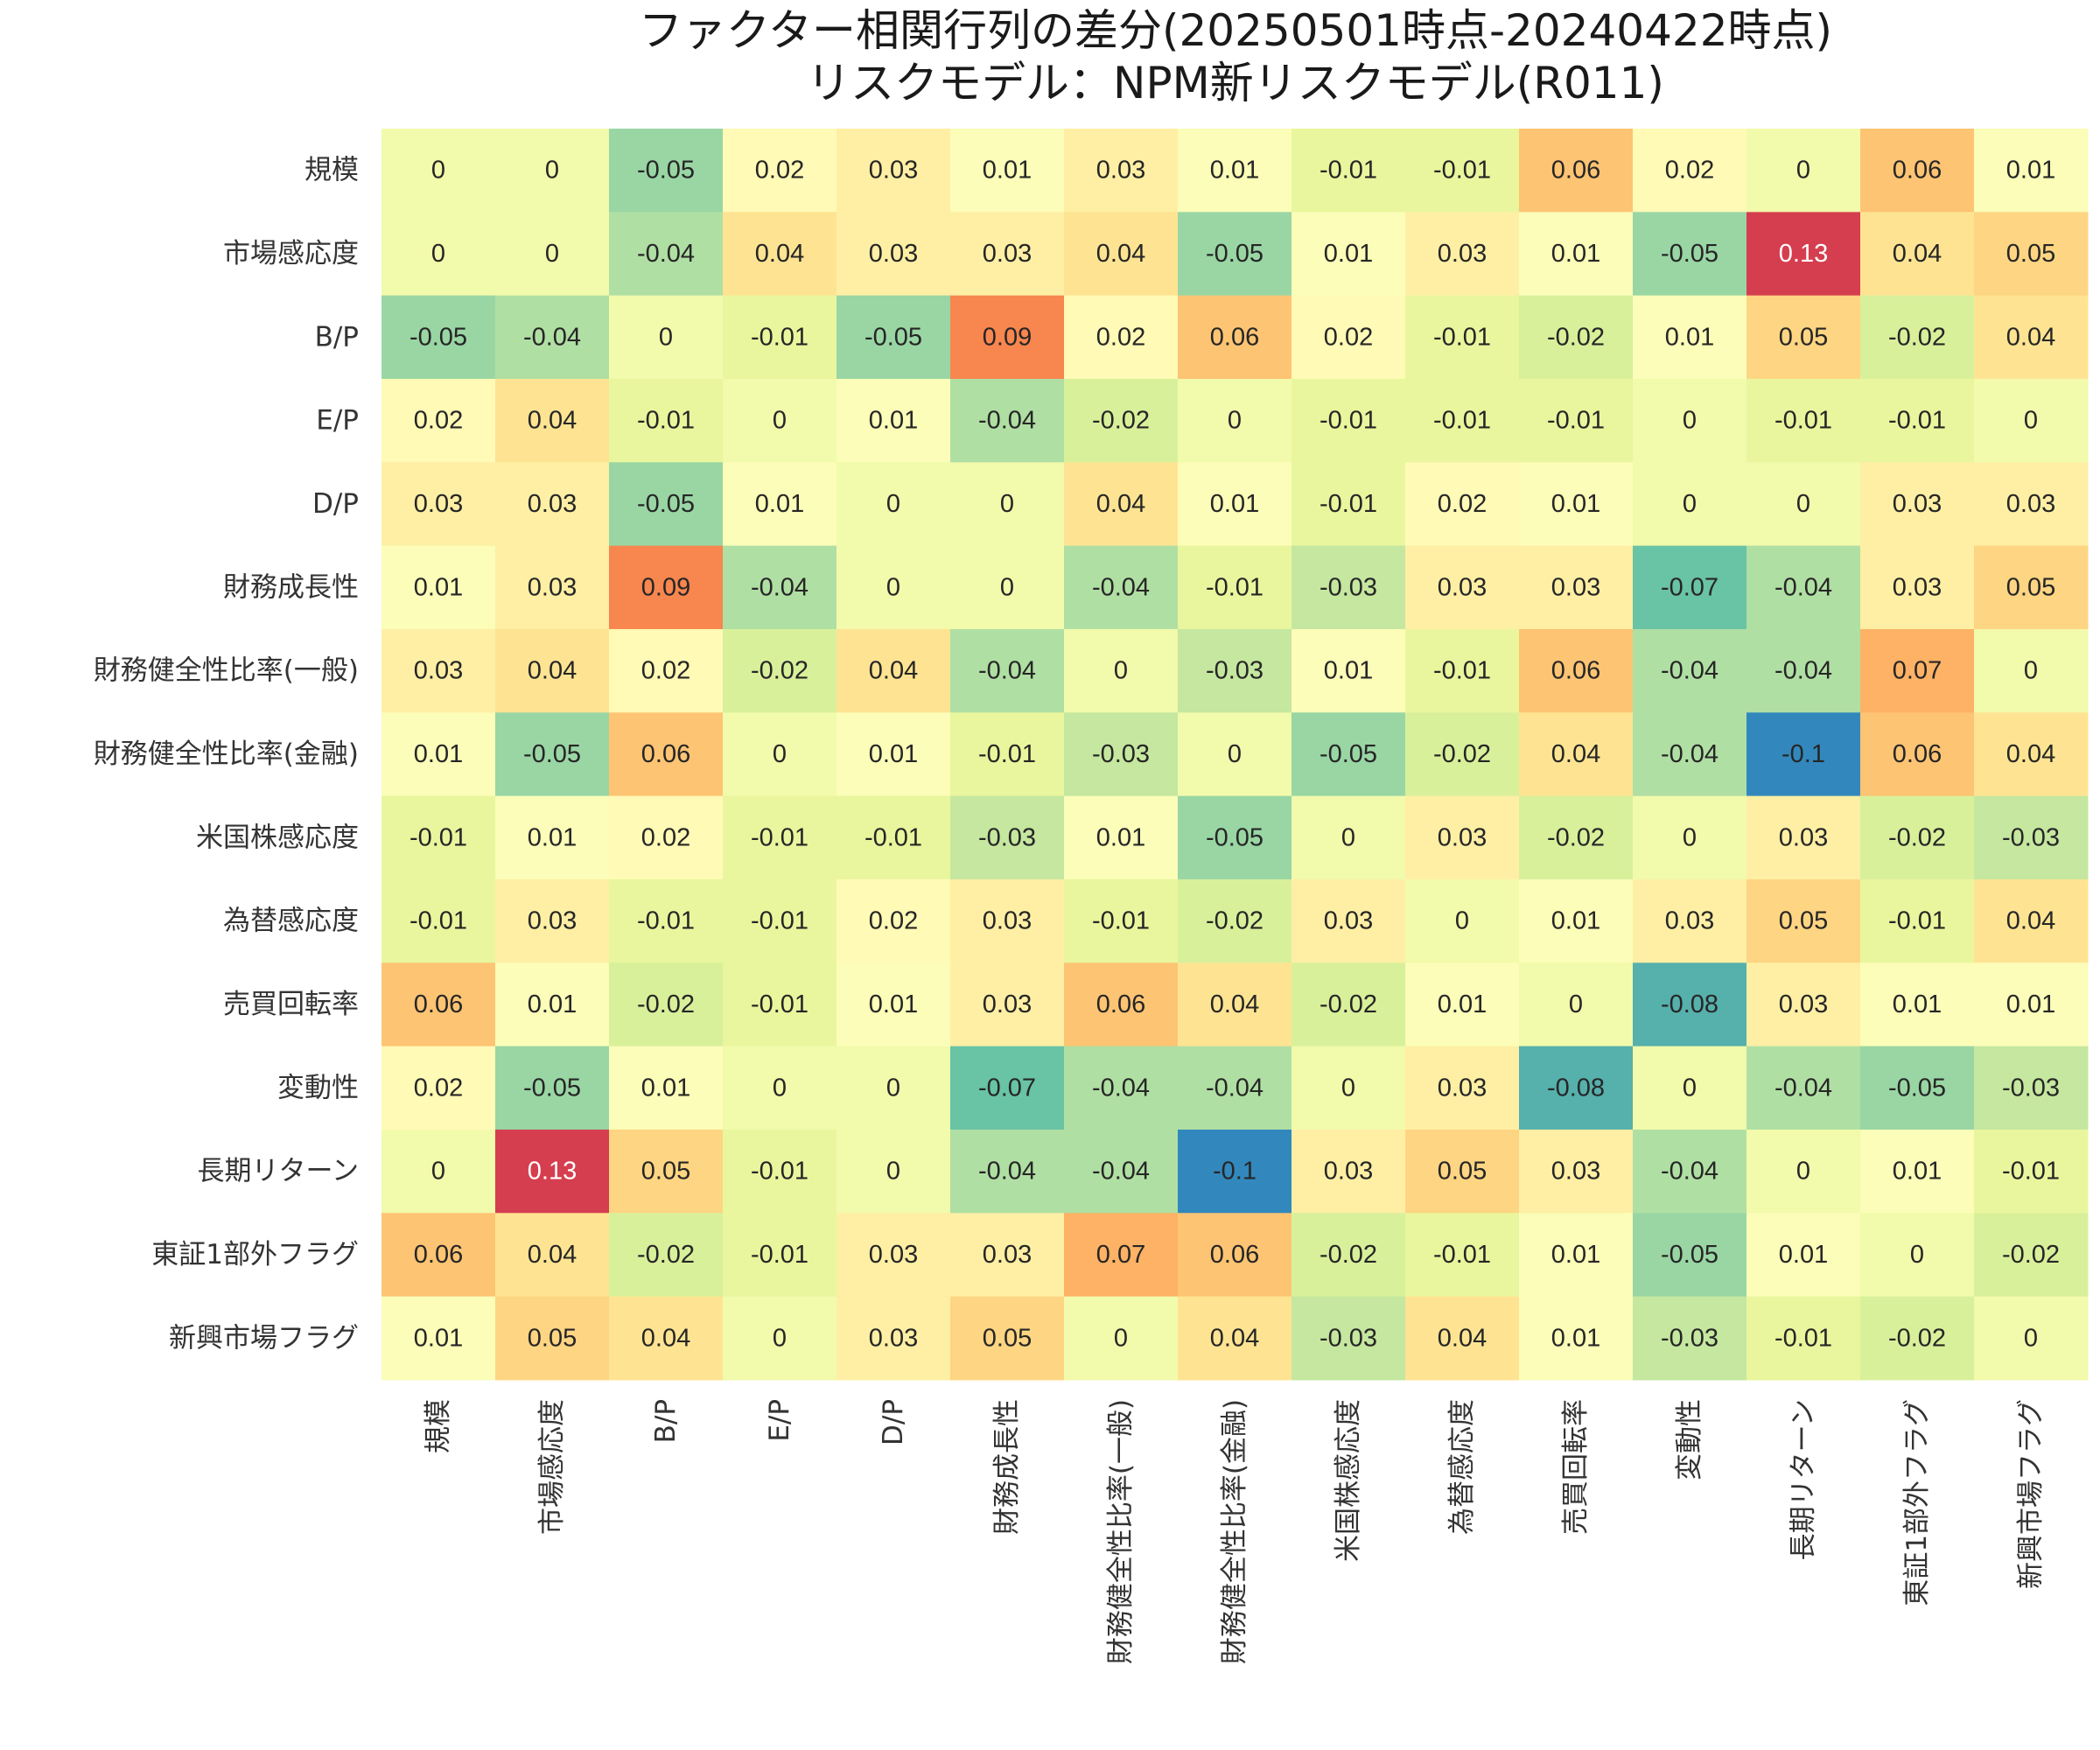  Describe the element at coordinates (331, 170) in the screenshot. I see `row-tick-label: 規模` at that location.